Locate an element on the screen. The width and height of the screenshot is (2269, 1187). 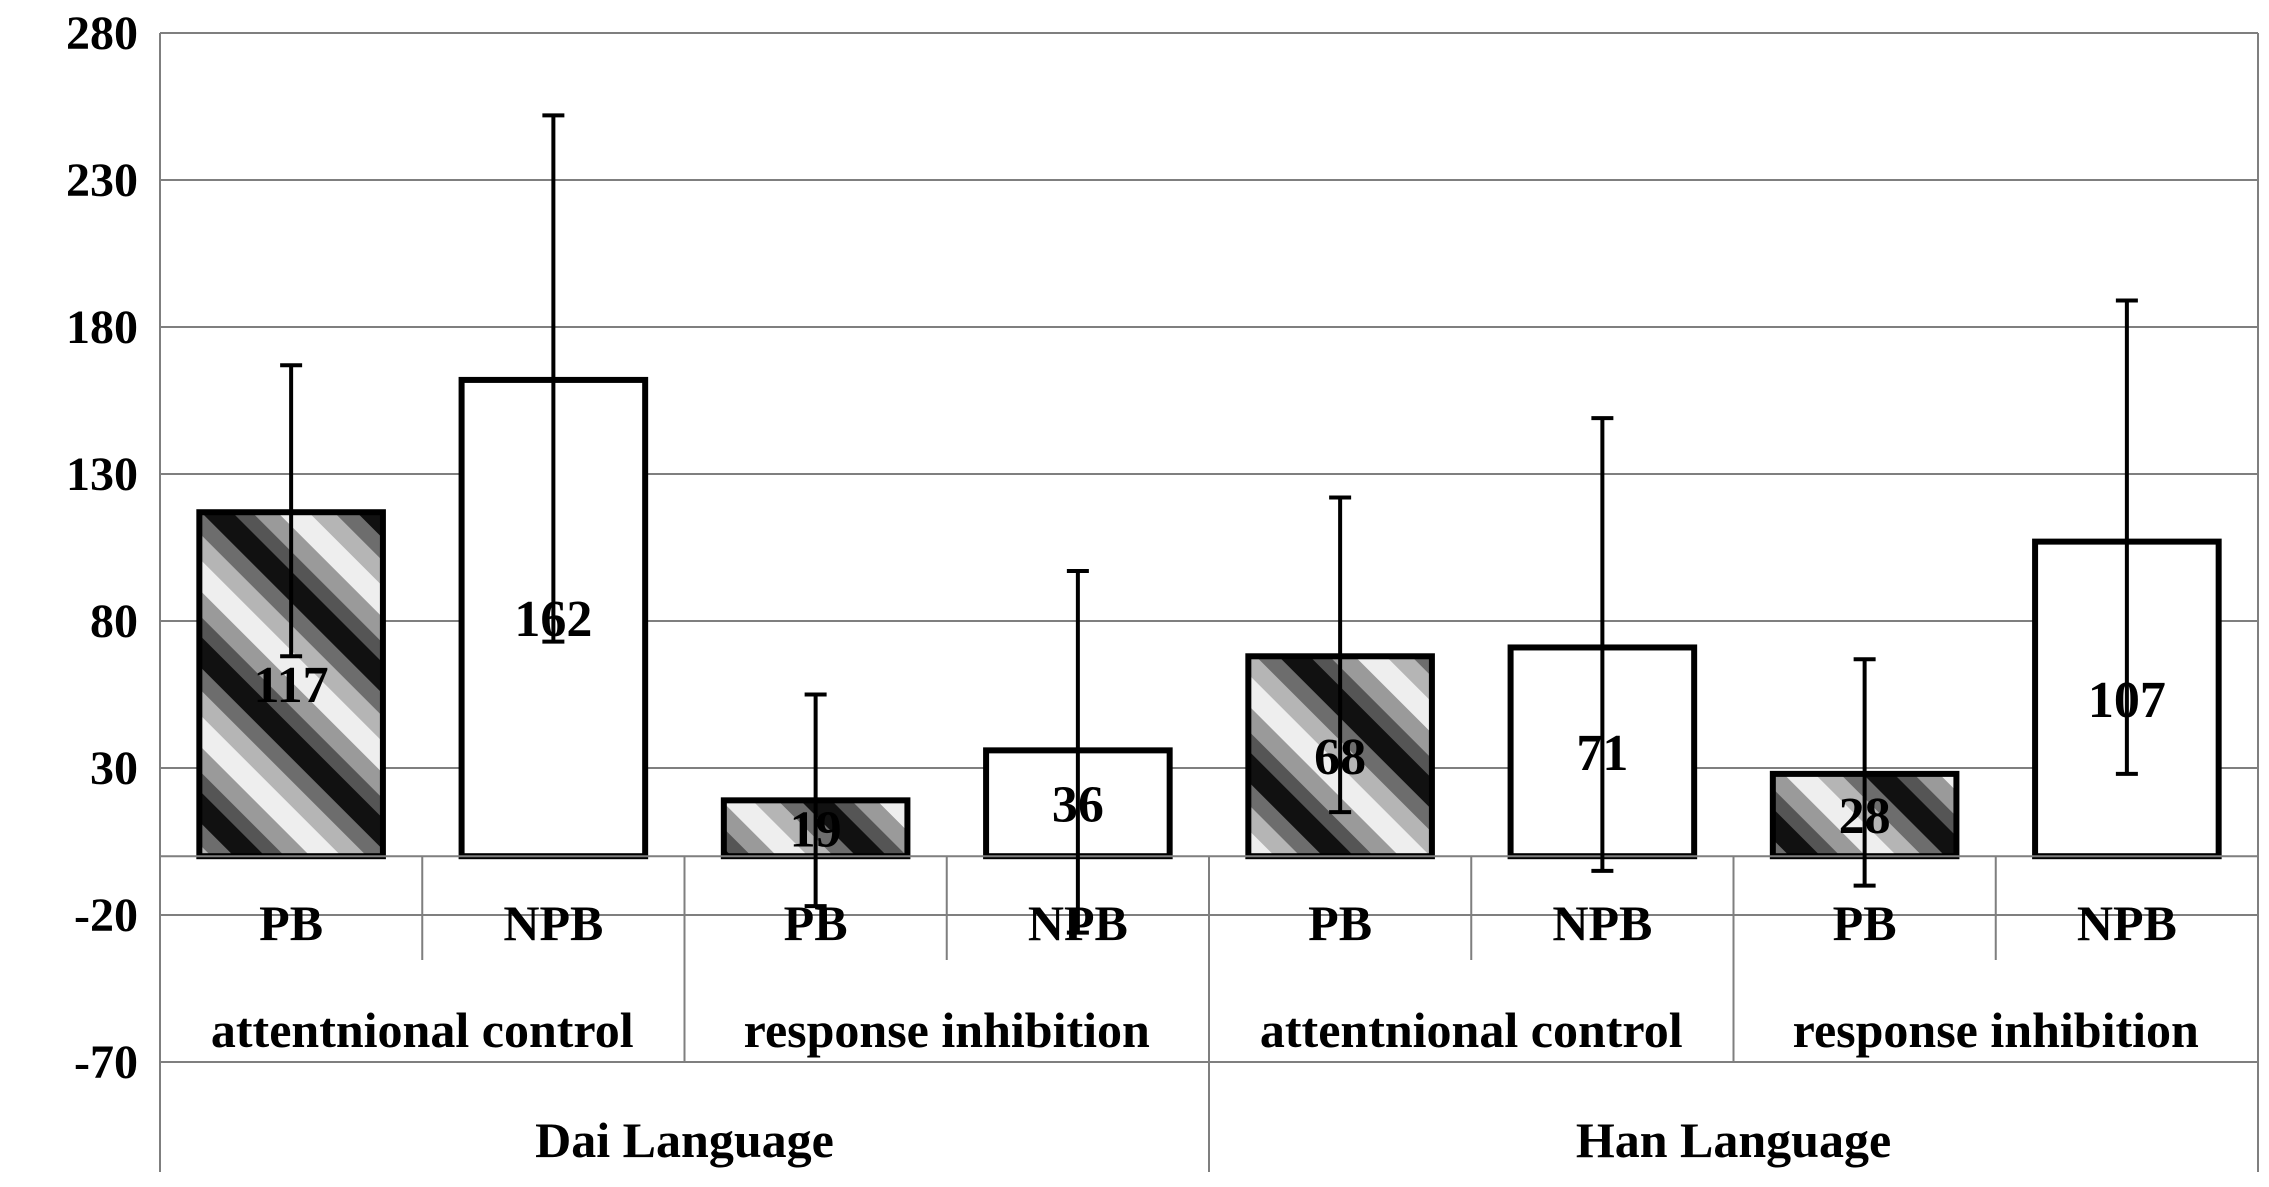
y-tick-label: 130 is located at coordinates (102, 474).